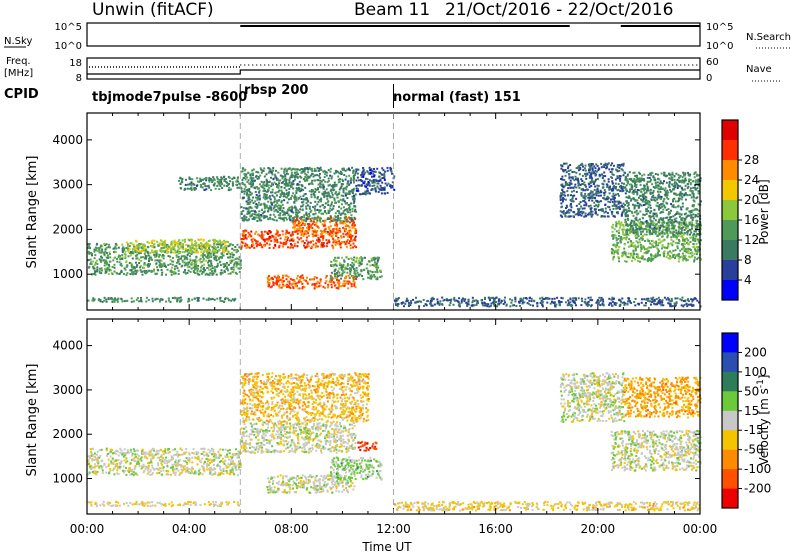 The image size is (800, 554). Describe the element at coordinates (21, 94) in the screenshot. I see `cpid-label: CPID` at that location.